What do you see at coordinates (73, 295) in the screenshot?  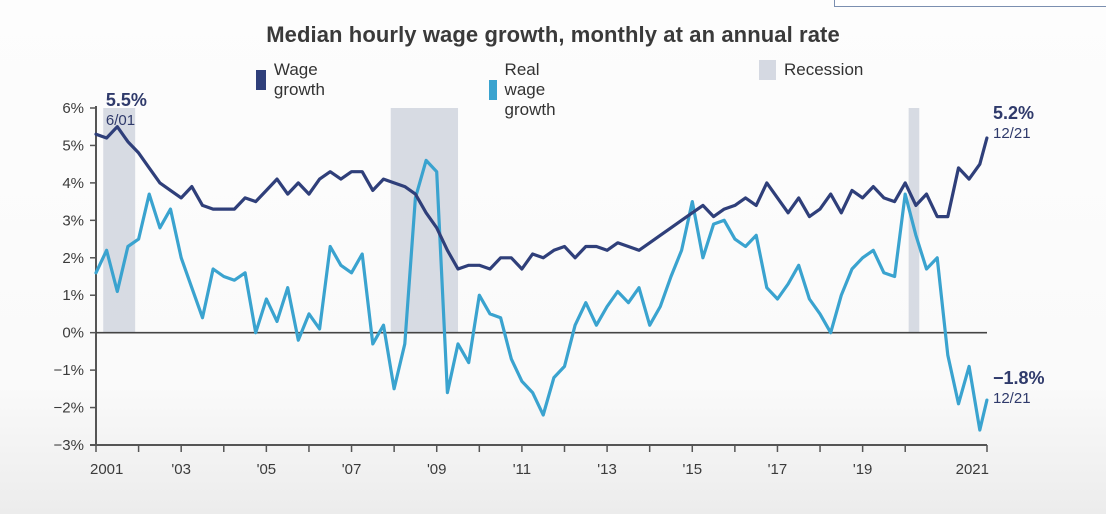 I see `y-tick-label: 1%` at bounding box center [73, 295].